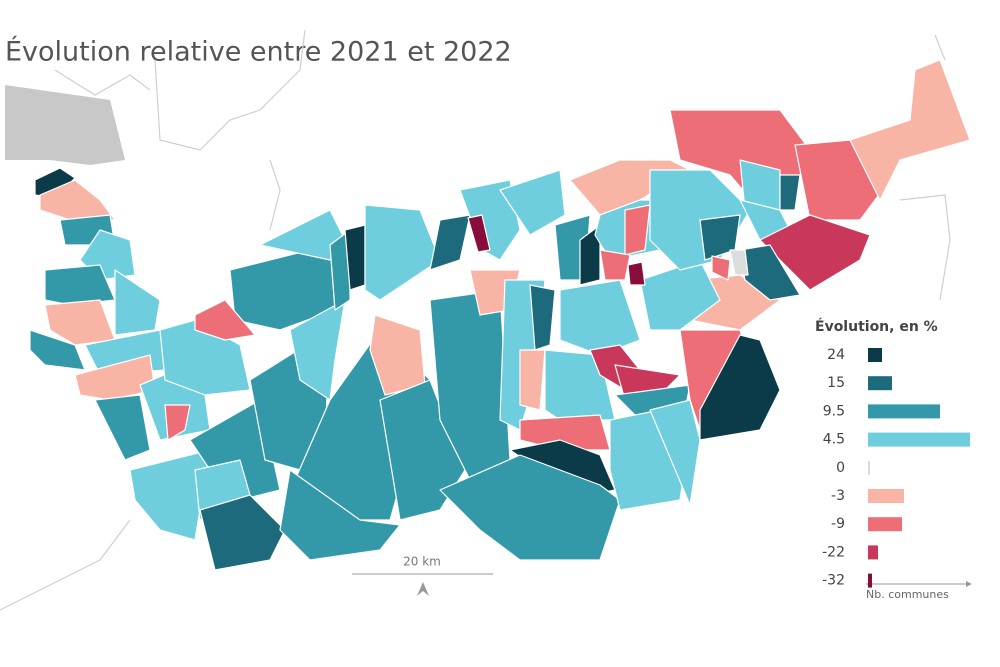  I want to click on map-title: Évolution relative entre 2021 et 2022, so click(258, 52).